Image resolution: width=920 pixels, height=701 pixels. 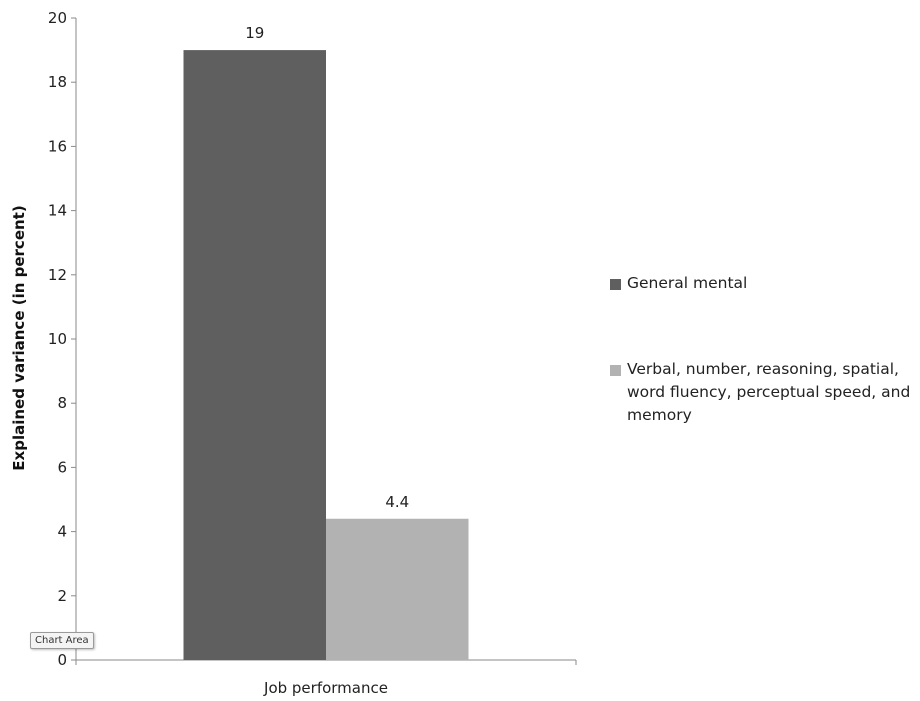 What do you see at coordinates (687, 283) in the screenshot?
I see `legend-label-general-mental: General mental` at bounding box center [687, 283].